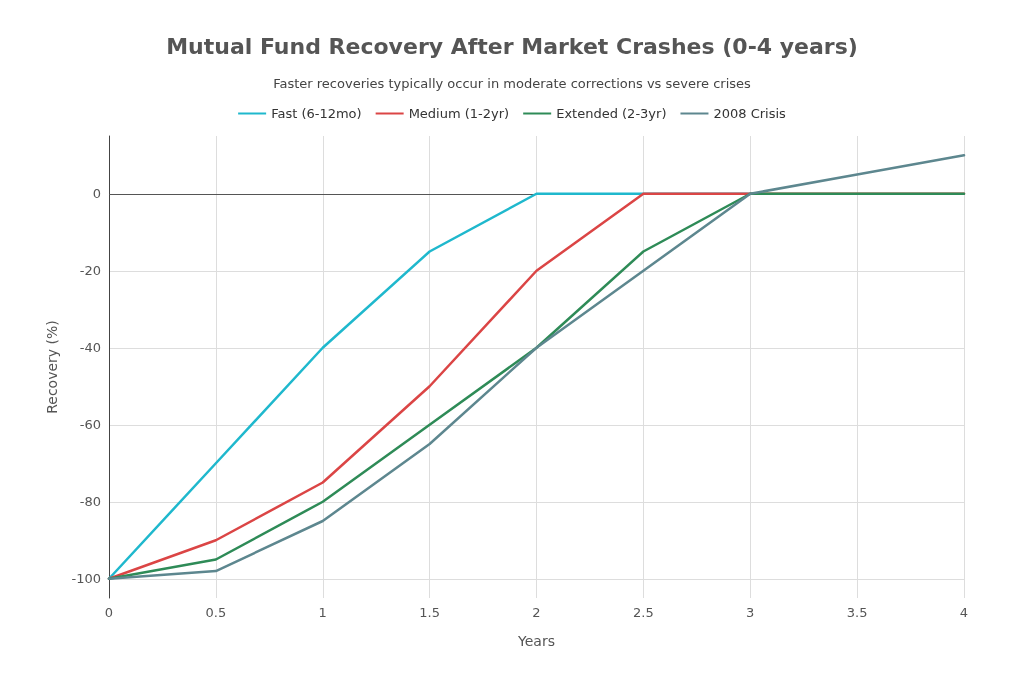 This screenshot has height=683, width=1024. I want to click on x-tick-label: 0, so click(109, 612).